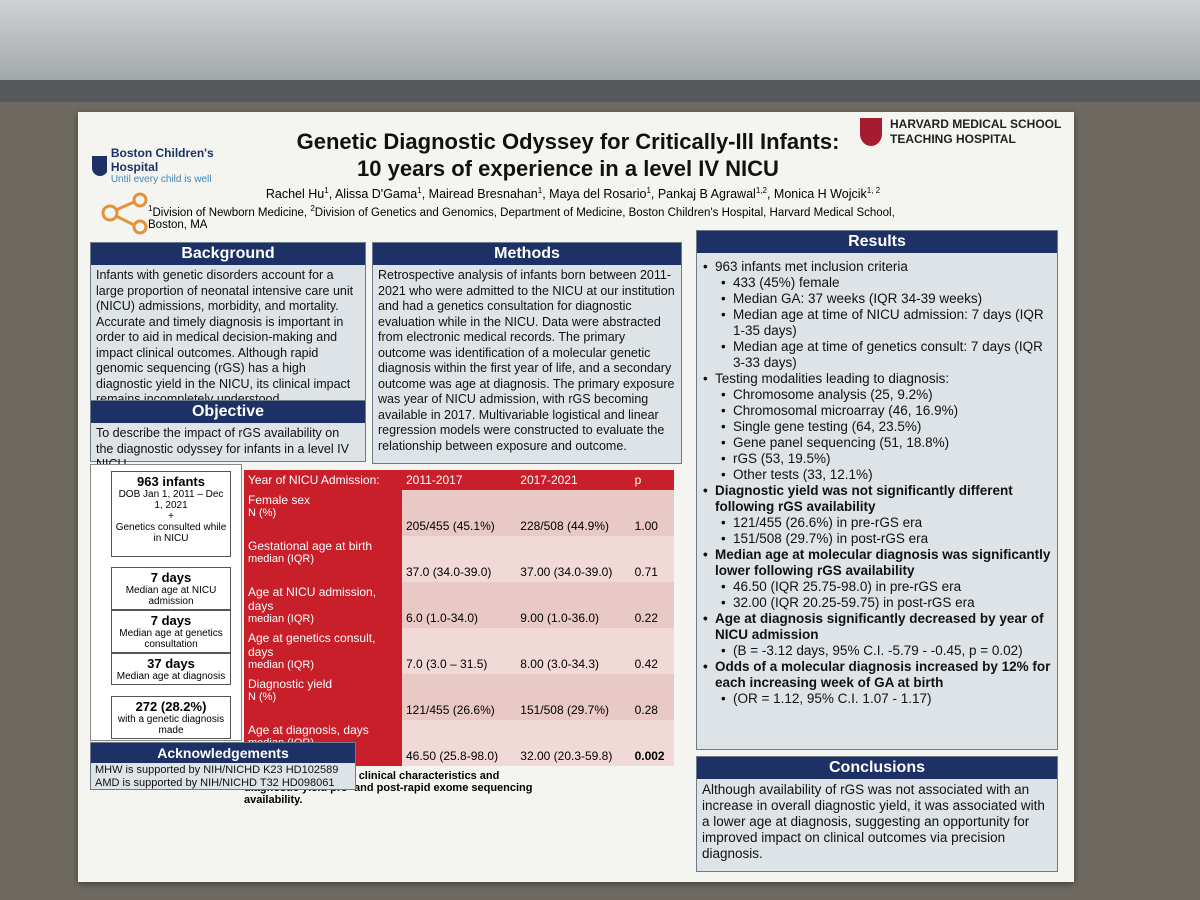 This screenshot has height=900, width=1200. What do you see at coordinates (573, 743) in the screenshot?
I see `table-cell: 32.00 (20.3-59.8)` at bounding box center [573, 743].